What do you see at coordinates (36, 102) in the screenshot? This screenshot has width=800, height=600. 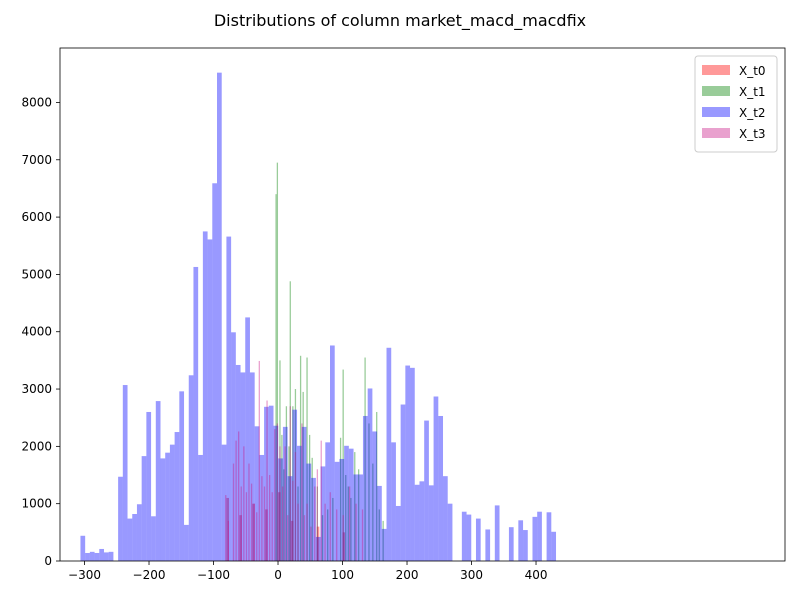 I see `y-tick-label: 8000` at bounding box center [36, 102].